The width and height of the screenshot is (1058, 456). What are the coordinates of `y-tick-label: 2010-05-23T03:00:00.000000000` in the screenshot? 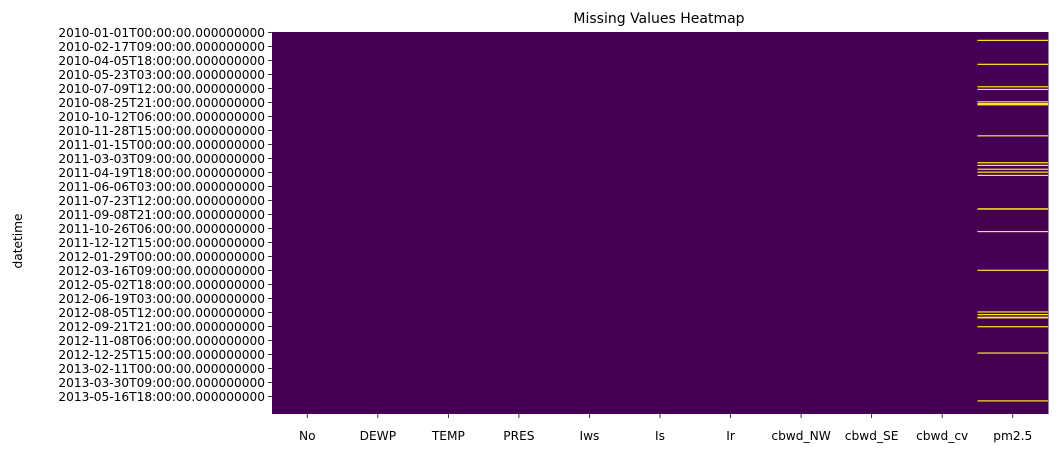 It's located at (161, 75).